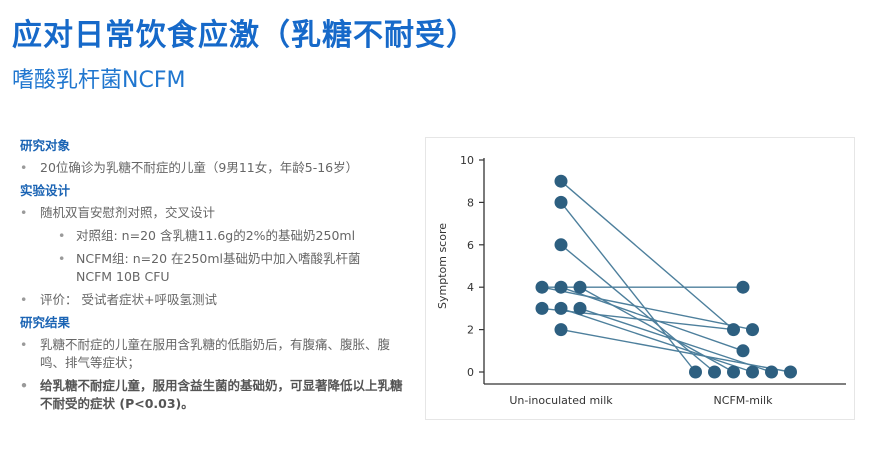  What do you see at coordinates (218, 213) in the screenshot?
I see `list-item: • 随机双盲安慰剂对照，交叉设计` at bounding box center [218, 213].